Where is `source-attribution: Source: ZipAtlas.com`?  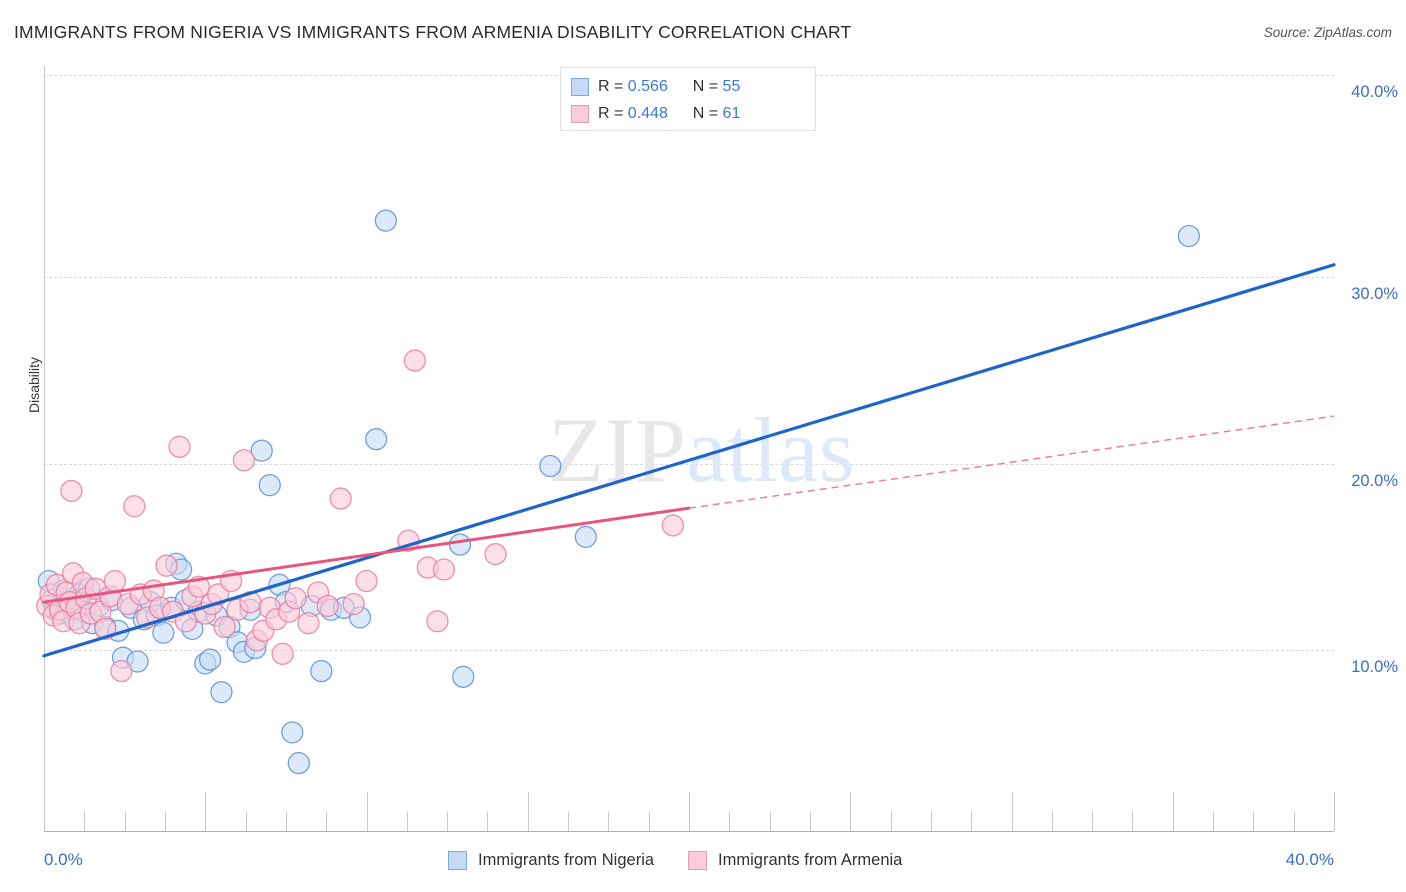
source-attribution: Source: ZipAtlas.com is located at coordinates (1327, 32).